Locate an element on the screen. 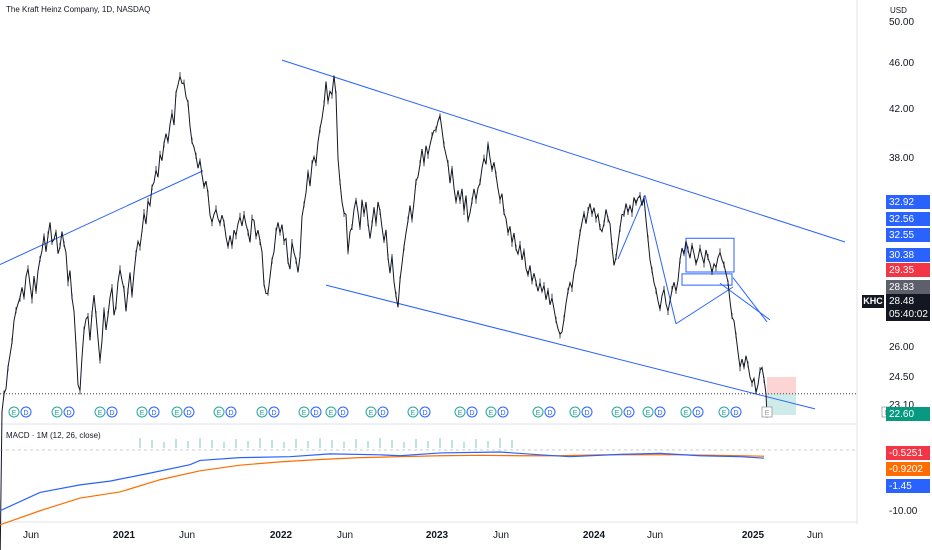  y-tick-label: 24.50 is located at coordinates (901, 377).